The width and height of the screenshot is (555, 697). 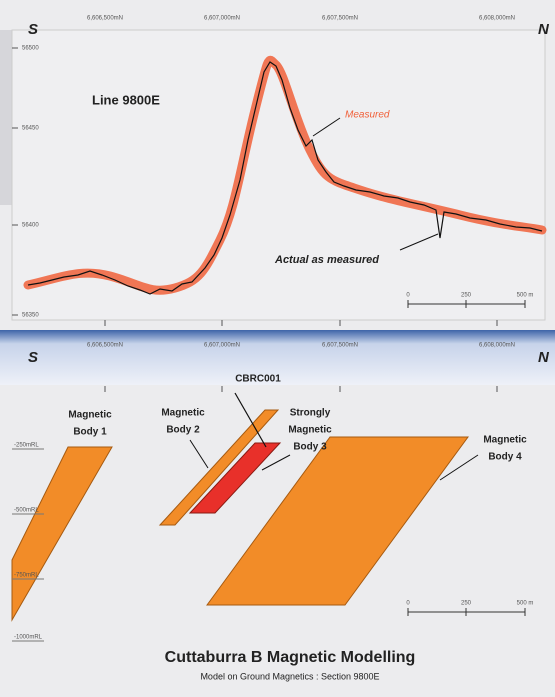 What do you see at coordinates (7, 117) in the screenshot?
I see `side-box` at bounding box center [7, 117].